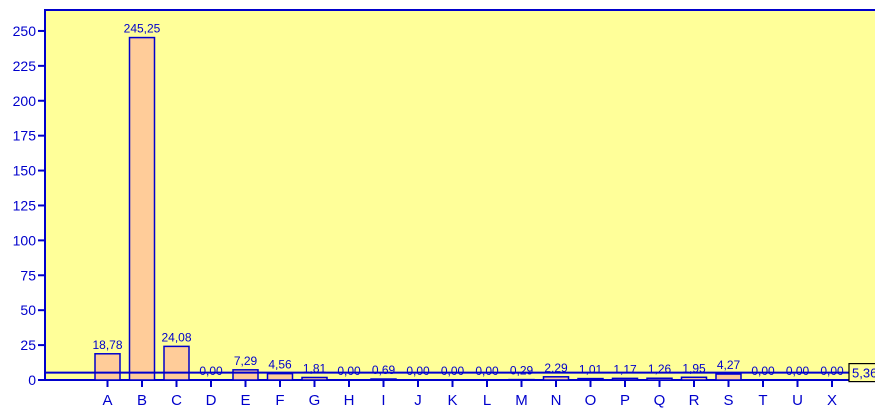 This screenshot has height=408, width=875. What do you see at coordinates (142, 29) in the screenshot?
I see `data-label-B: 245,25` at bounding box center [142, 29].